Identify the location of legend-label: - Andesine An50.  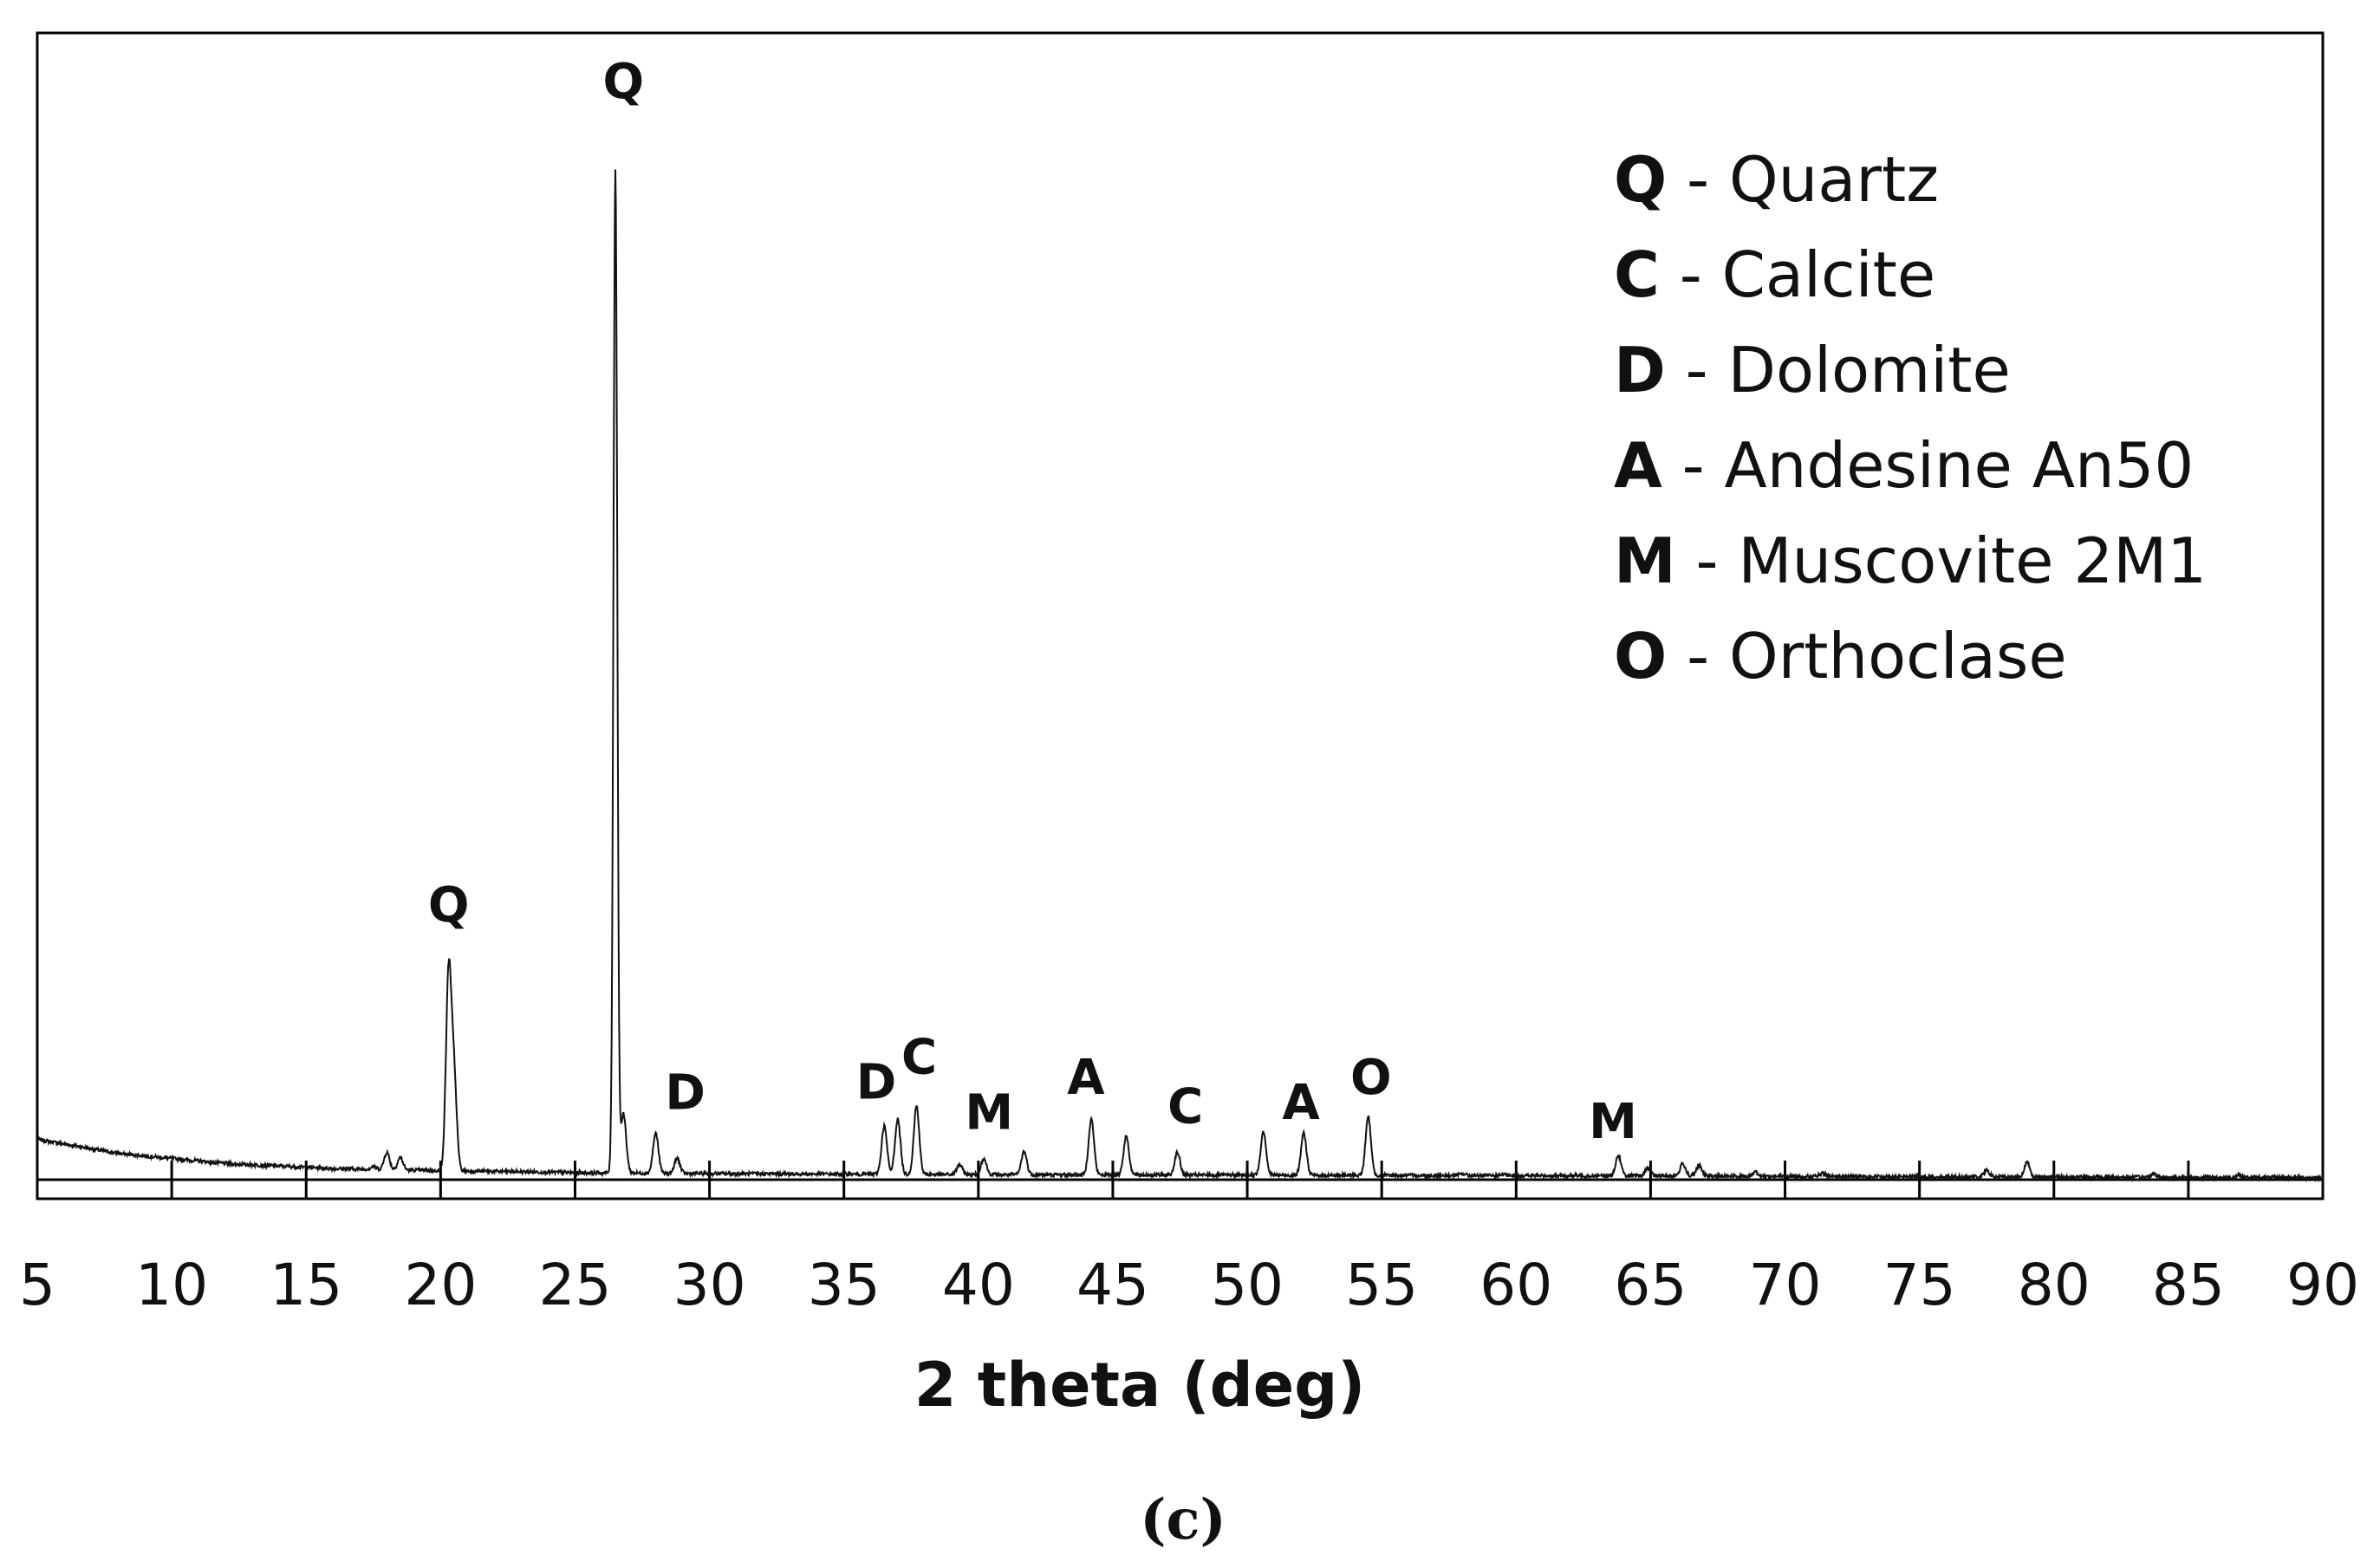
(1928, 465).